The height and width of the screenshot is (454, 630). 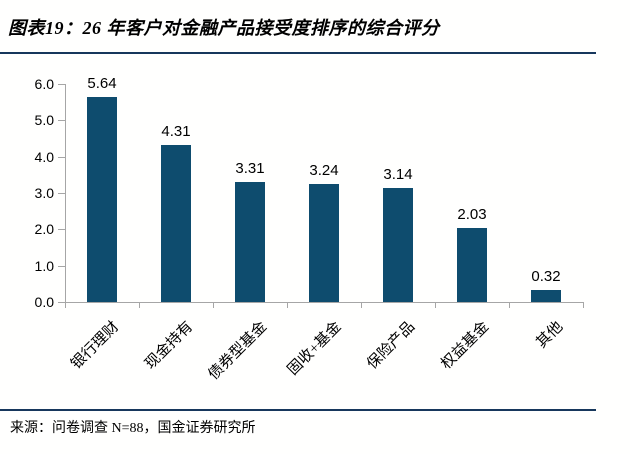 I want to click on source-rule, so click(x=298, y=410).